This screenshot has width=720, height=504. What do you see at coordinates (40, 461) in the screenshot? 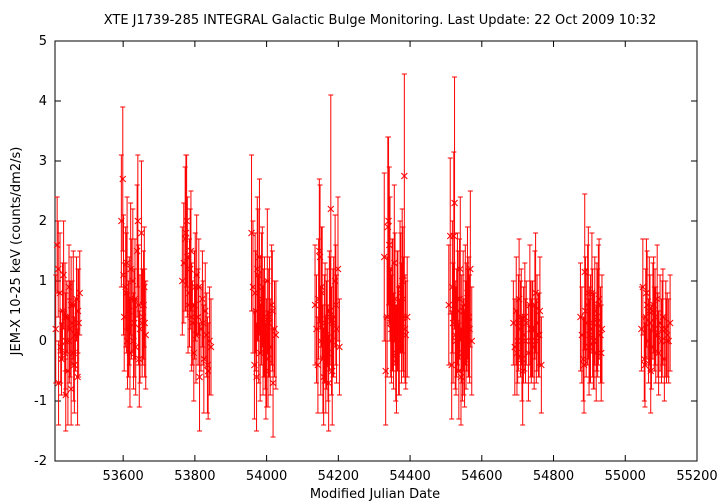
I see `y-tick-label: -2` at bounding box center [40, 461].